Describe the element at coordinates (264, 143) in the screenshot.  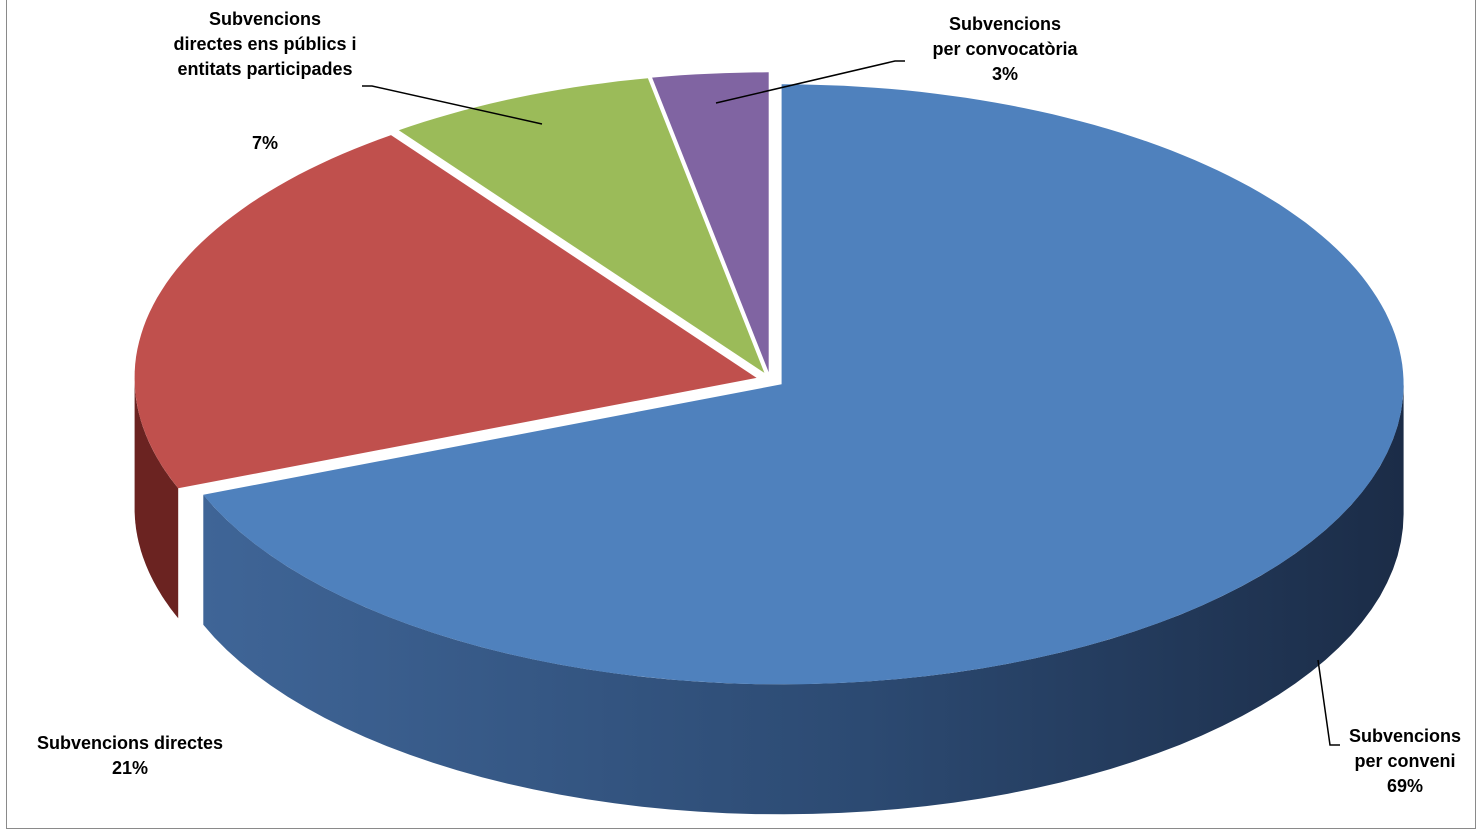
I see `label-ens-publics-percent: 7%` at that location.